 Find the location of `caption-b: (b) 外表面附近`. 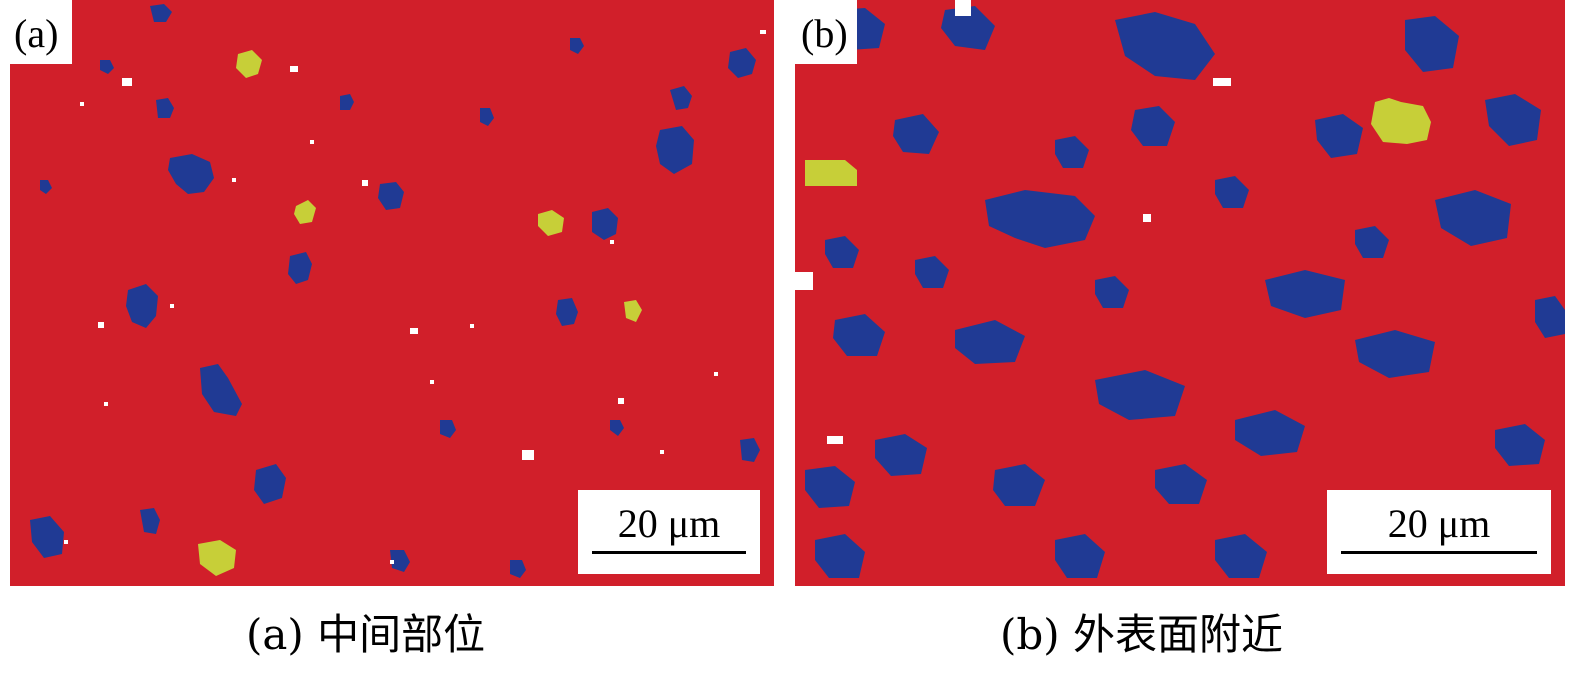

caption-b: (b) 外表面附近 is located at coordinates (1142, 634).